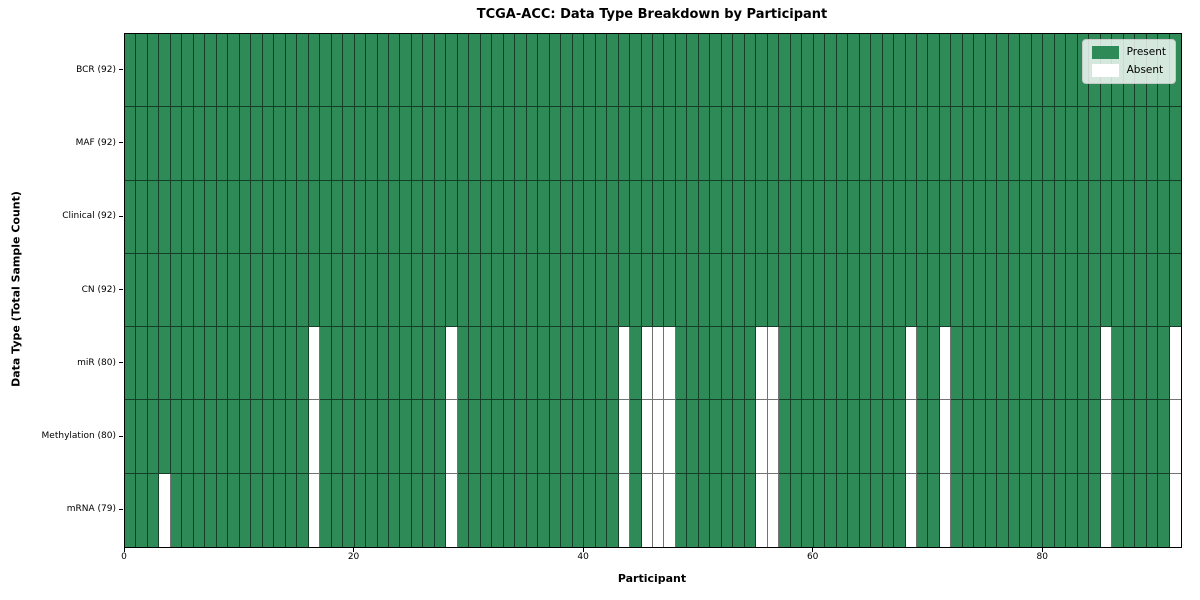  What do you see at coordinates (1128, 61) in the screenshot?
I see `legend: Present Absent` at bounding box center [1128, 61].